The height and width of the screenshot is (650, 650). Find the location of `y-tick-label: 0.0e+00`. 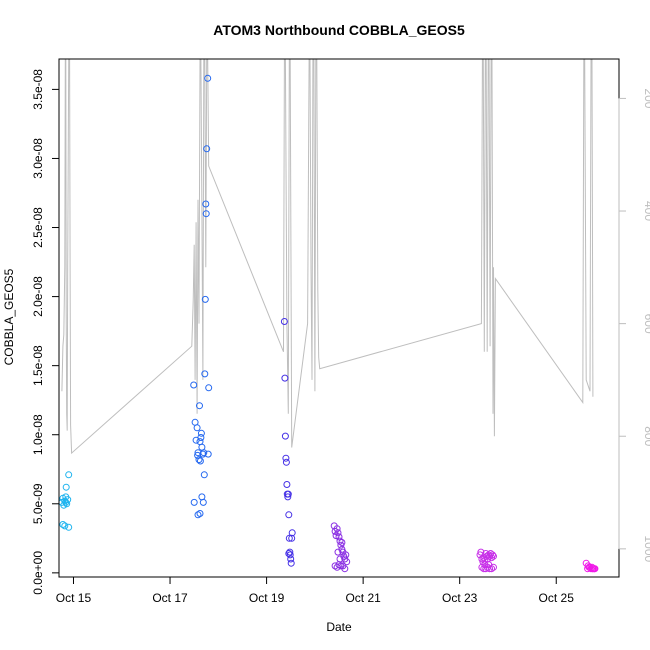

y-tick-label: 0.0e+00 is located at coordinates (38, 573).